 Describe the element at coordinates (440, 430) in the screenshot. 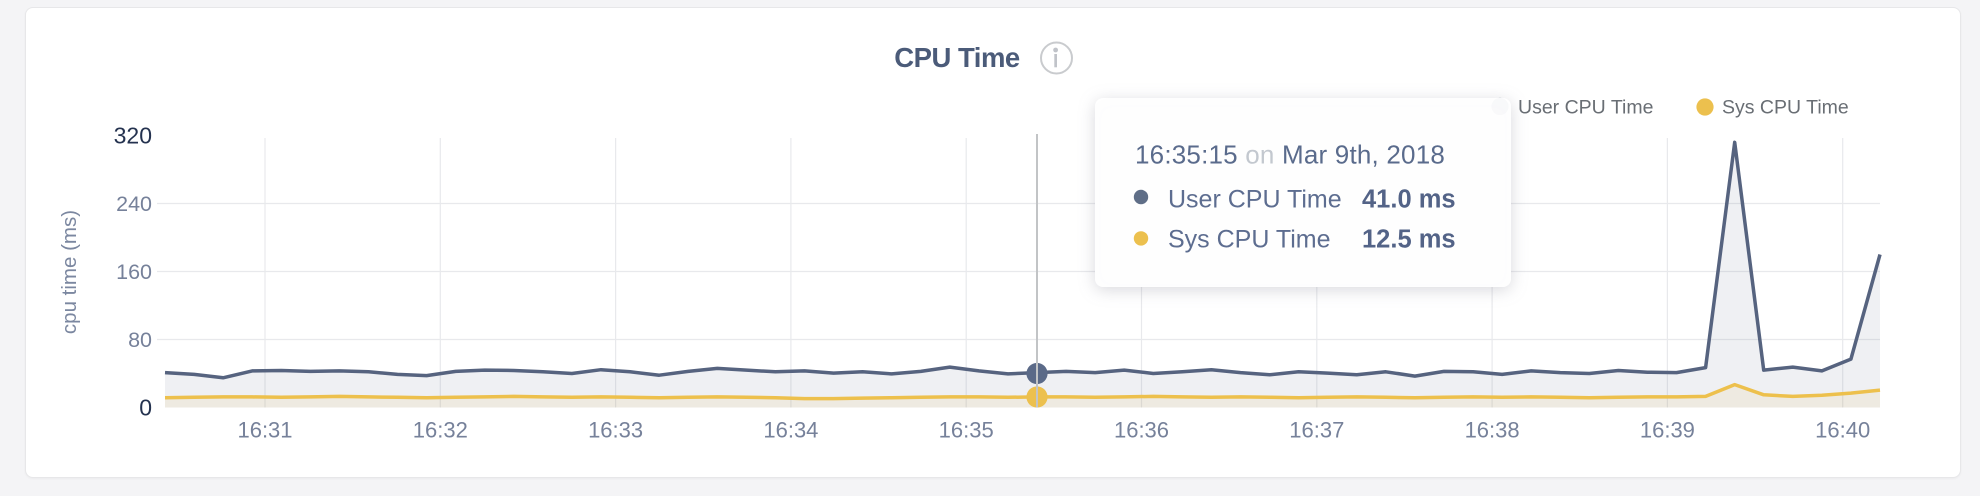

I see `svg-text: 16:32` at that location.